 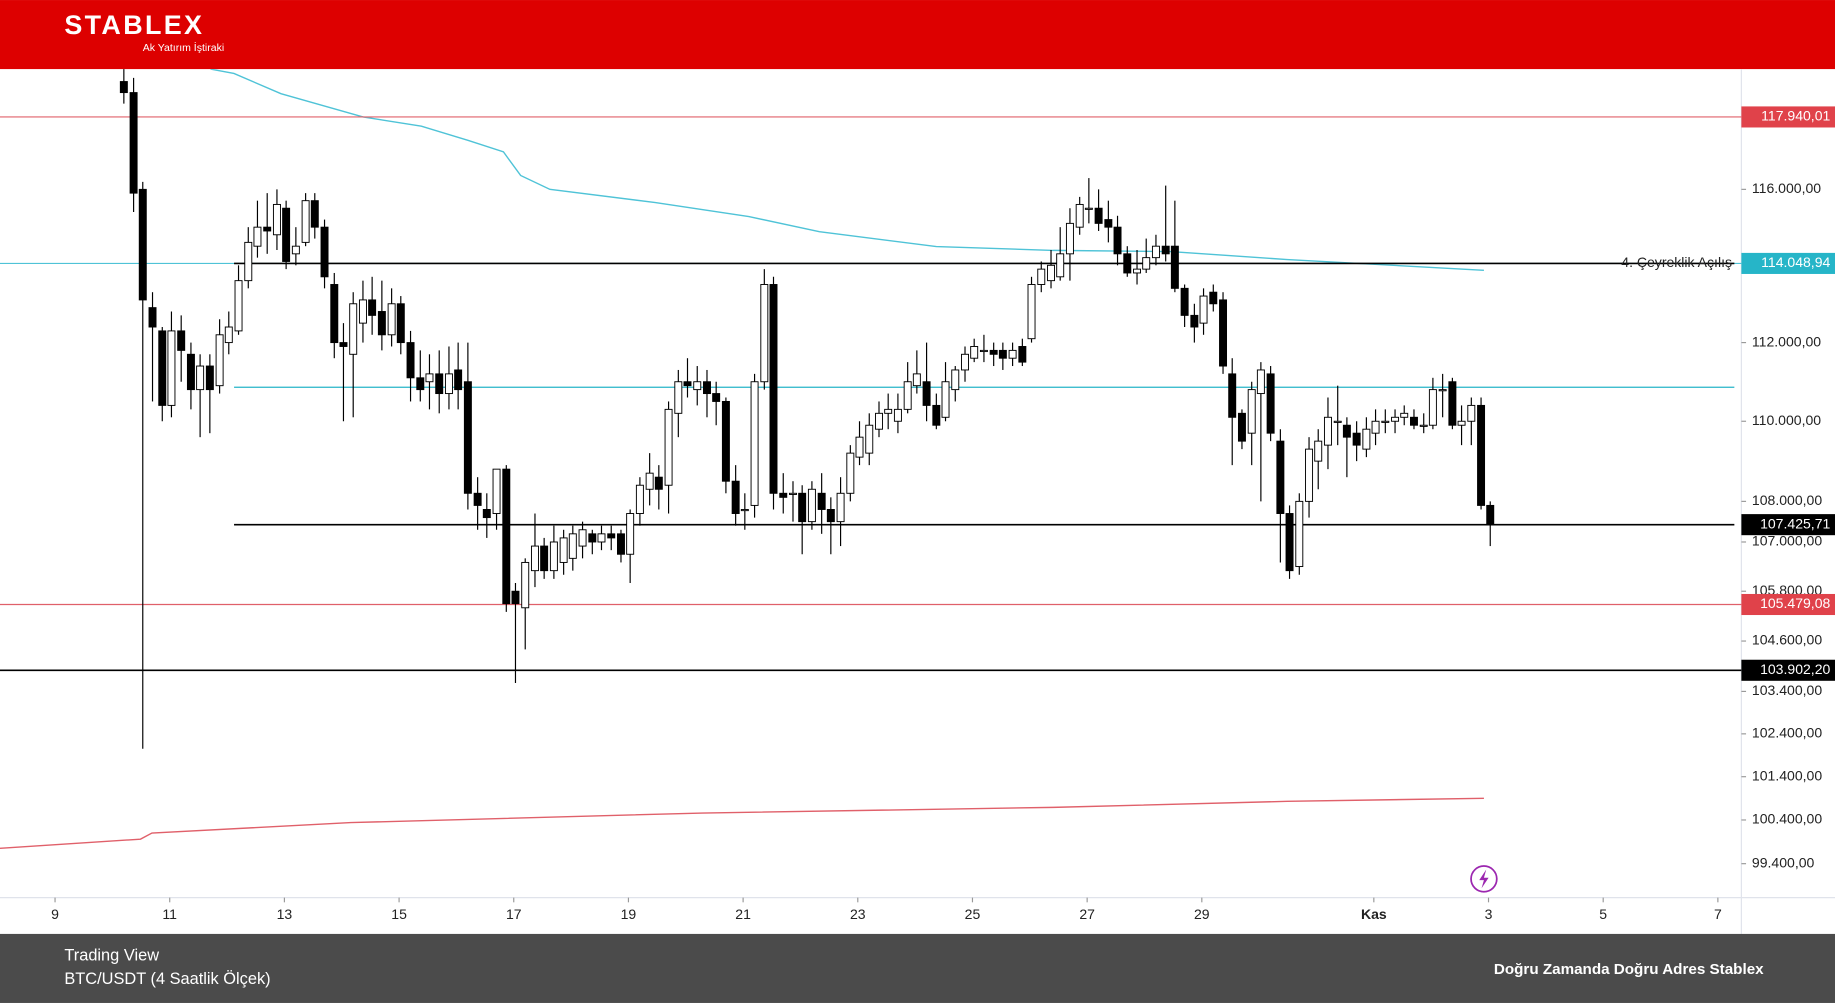 I want to click on y-tick-label: 103.400,00, so click(x=1787, y=690).